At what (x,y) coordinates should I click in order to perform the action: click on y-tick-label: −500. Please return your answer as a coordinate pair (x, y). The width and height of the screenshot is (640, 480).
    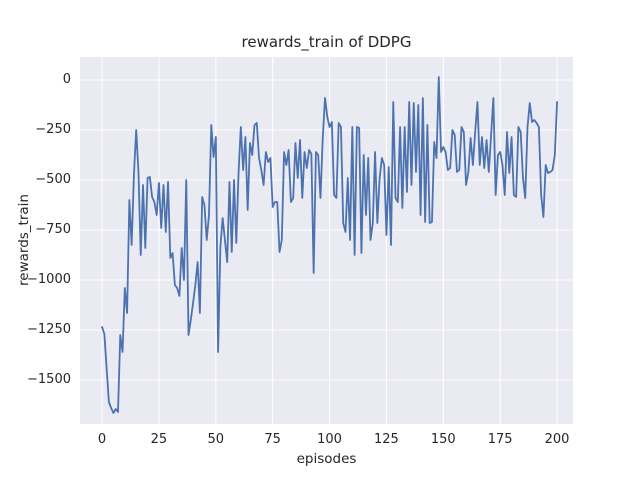
    Looking at the image, I should click on (53, 179).